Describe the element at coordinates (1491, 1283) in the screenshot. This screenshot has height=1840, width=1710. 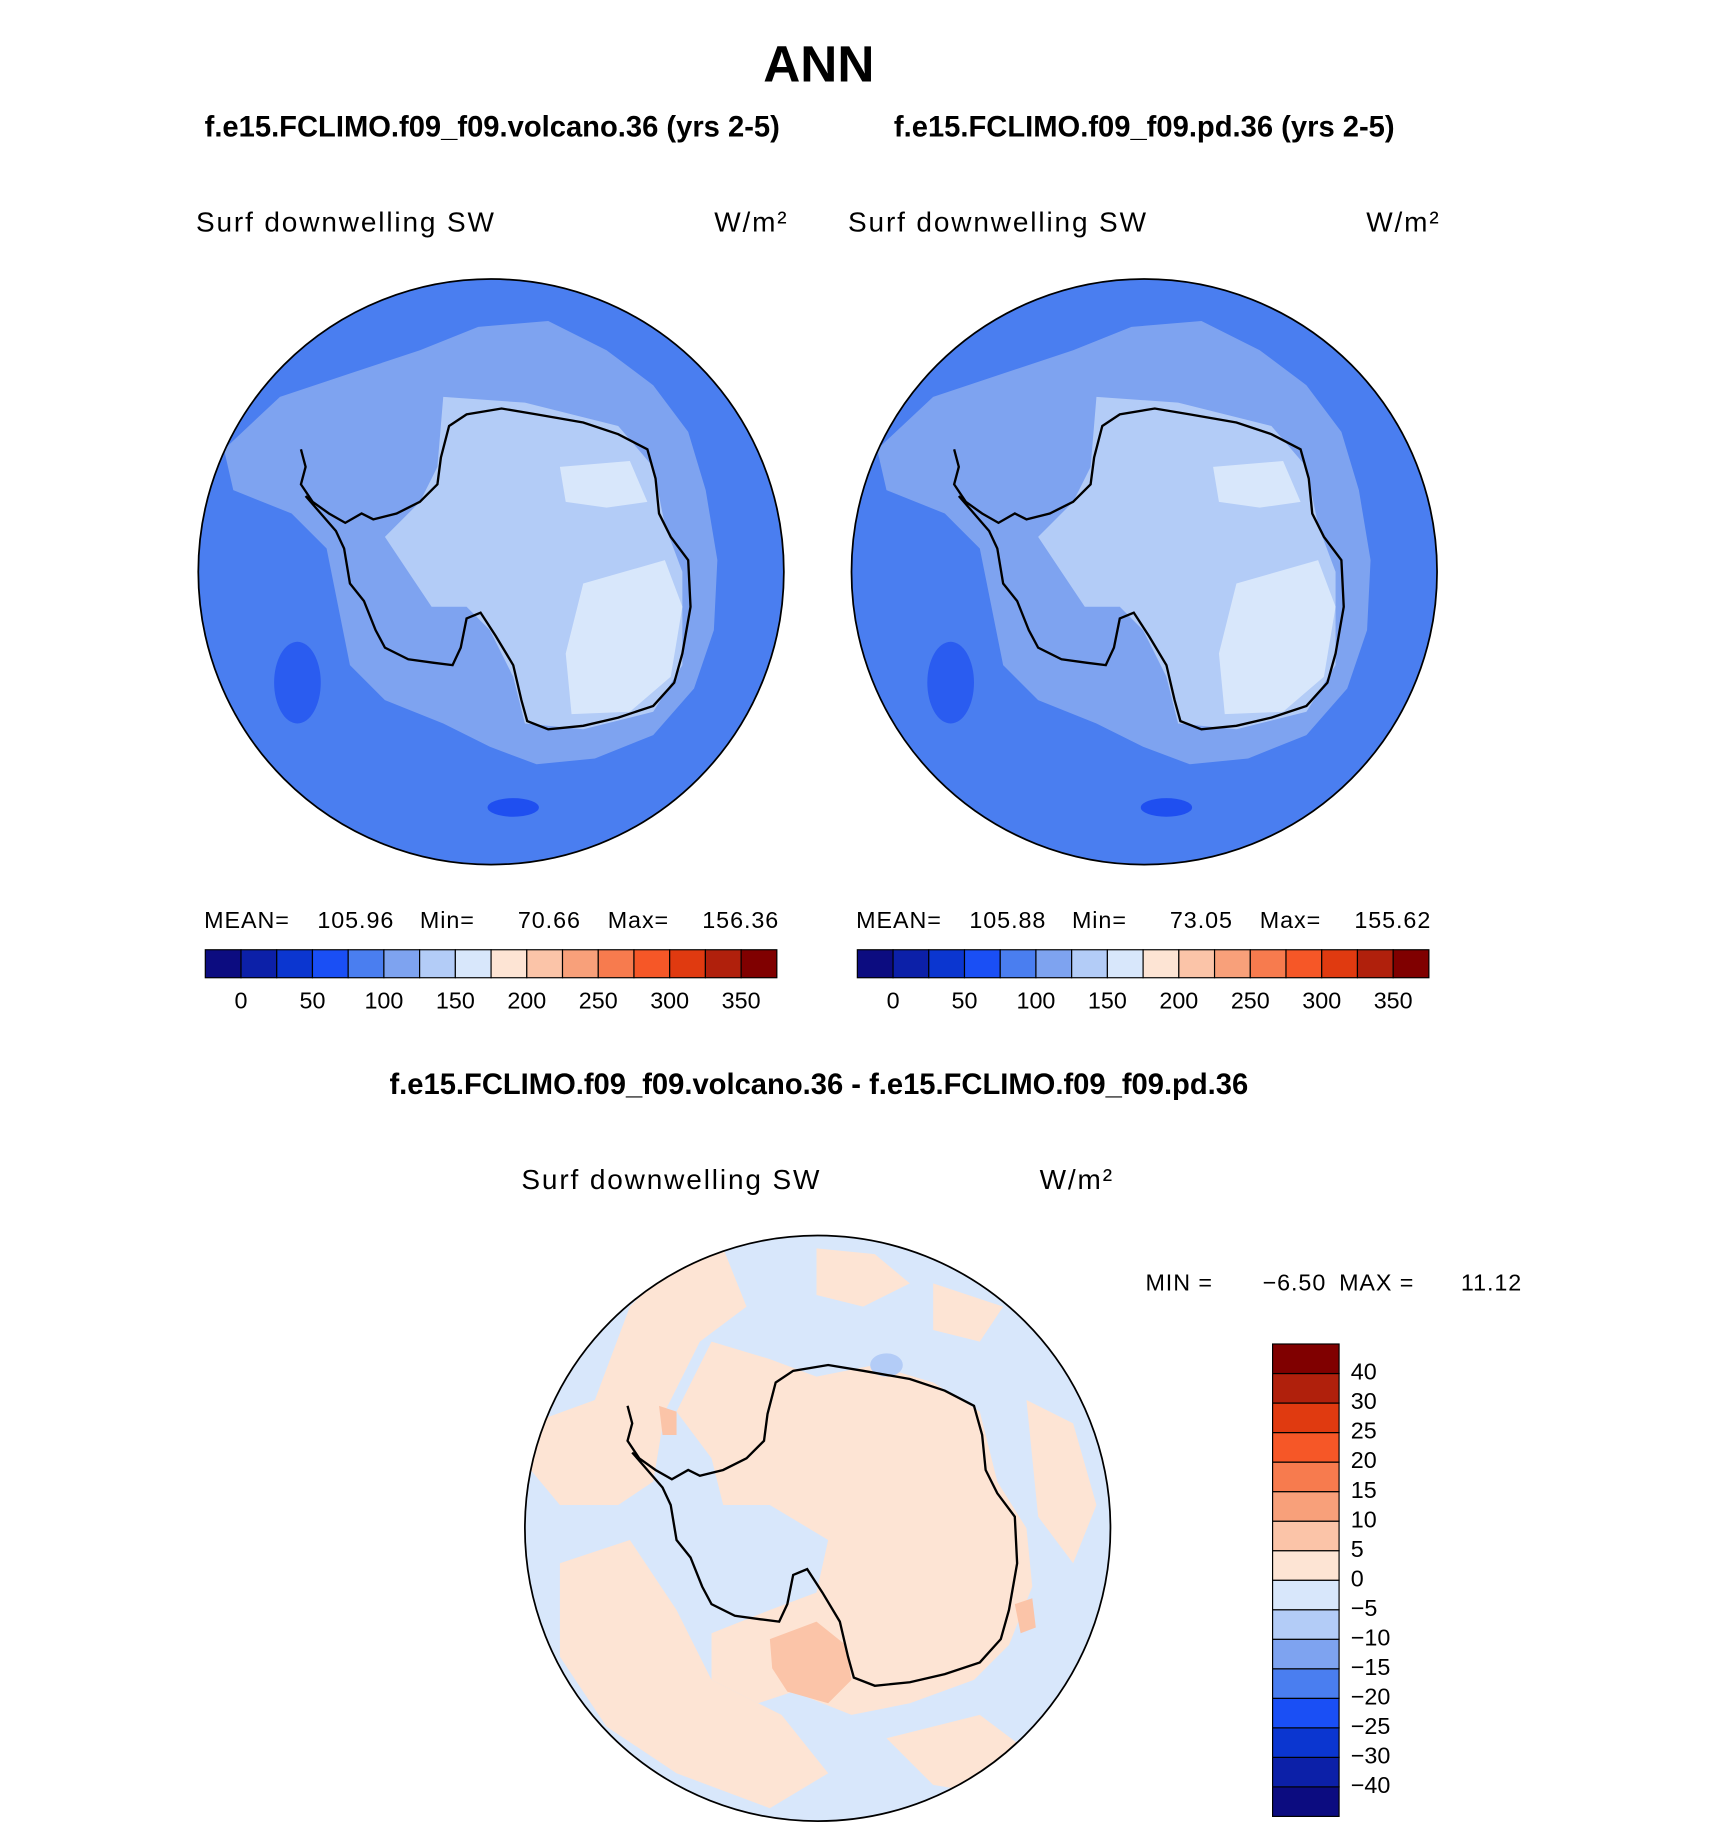
I see `stat-value: 11.12` at that location.